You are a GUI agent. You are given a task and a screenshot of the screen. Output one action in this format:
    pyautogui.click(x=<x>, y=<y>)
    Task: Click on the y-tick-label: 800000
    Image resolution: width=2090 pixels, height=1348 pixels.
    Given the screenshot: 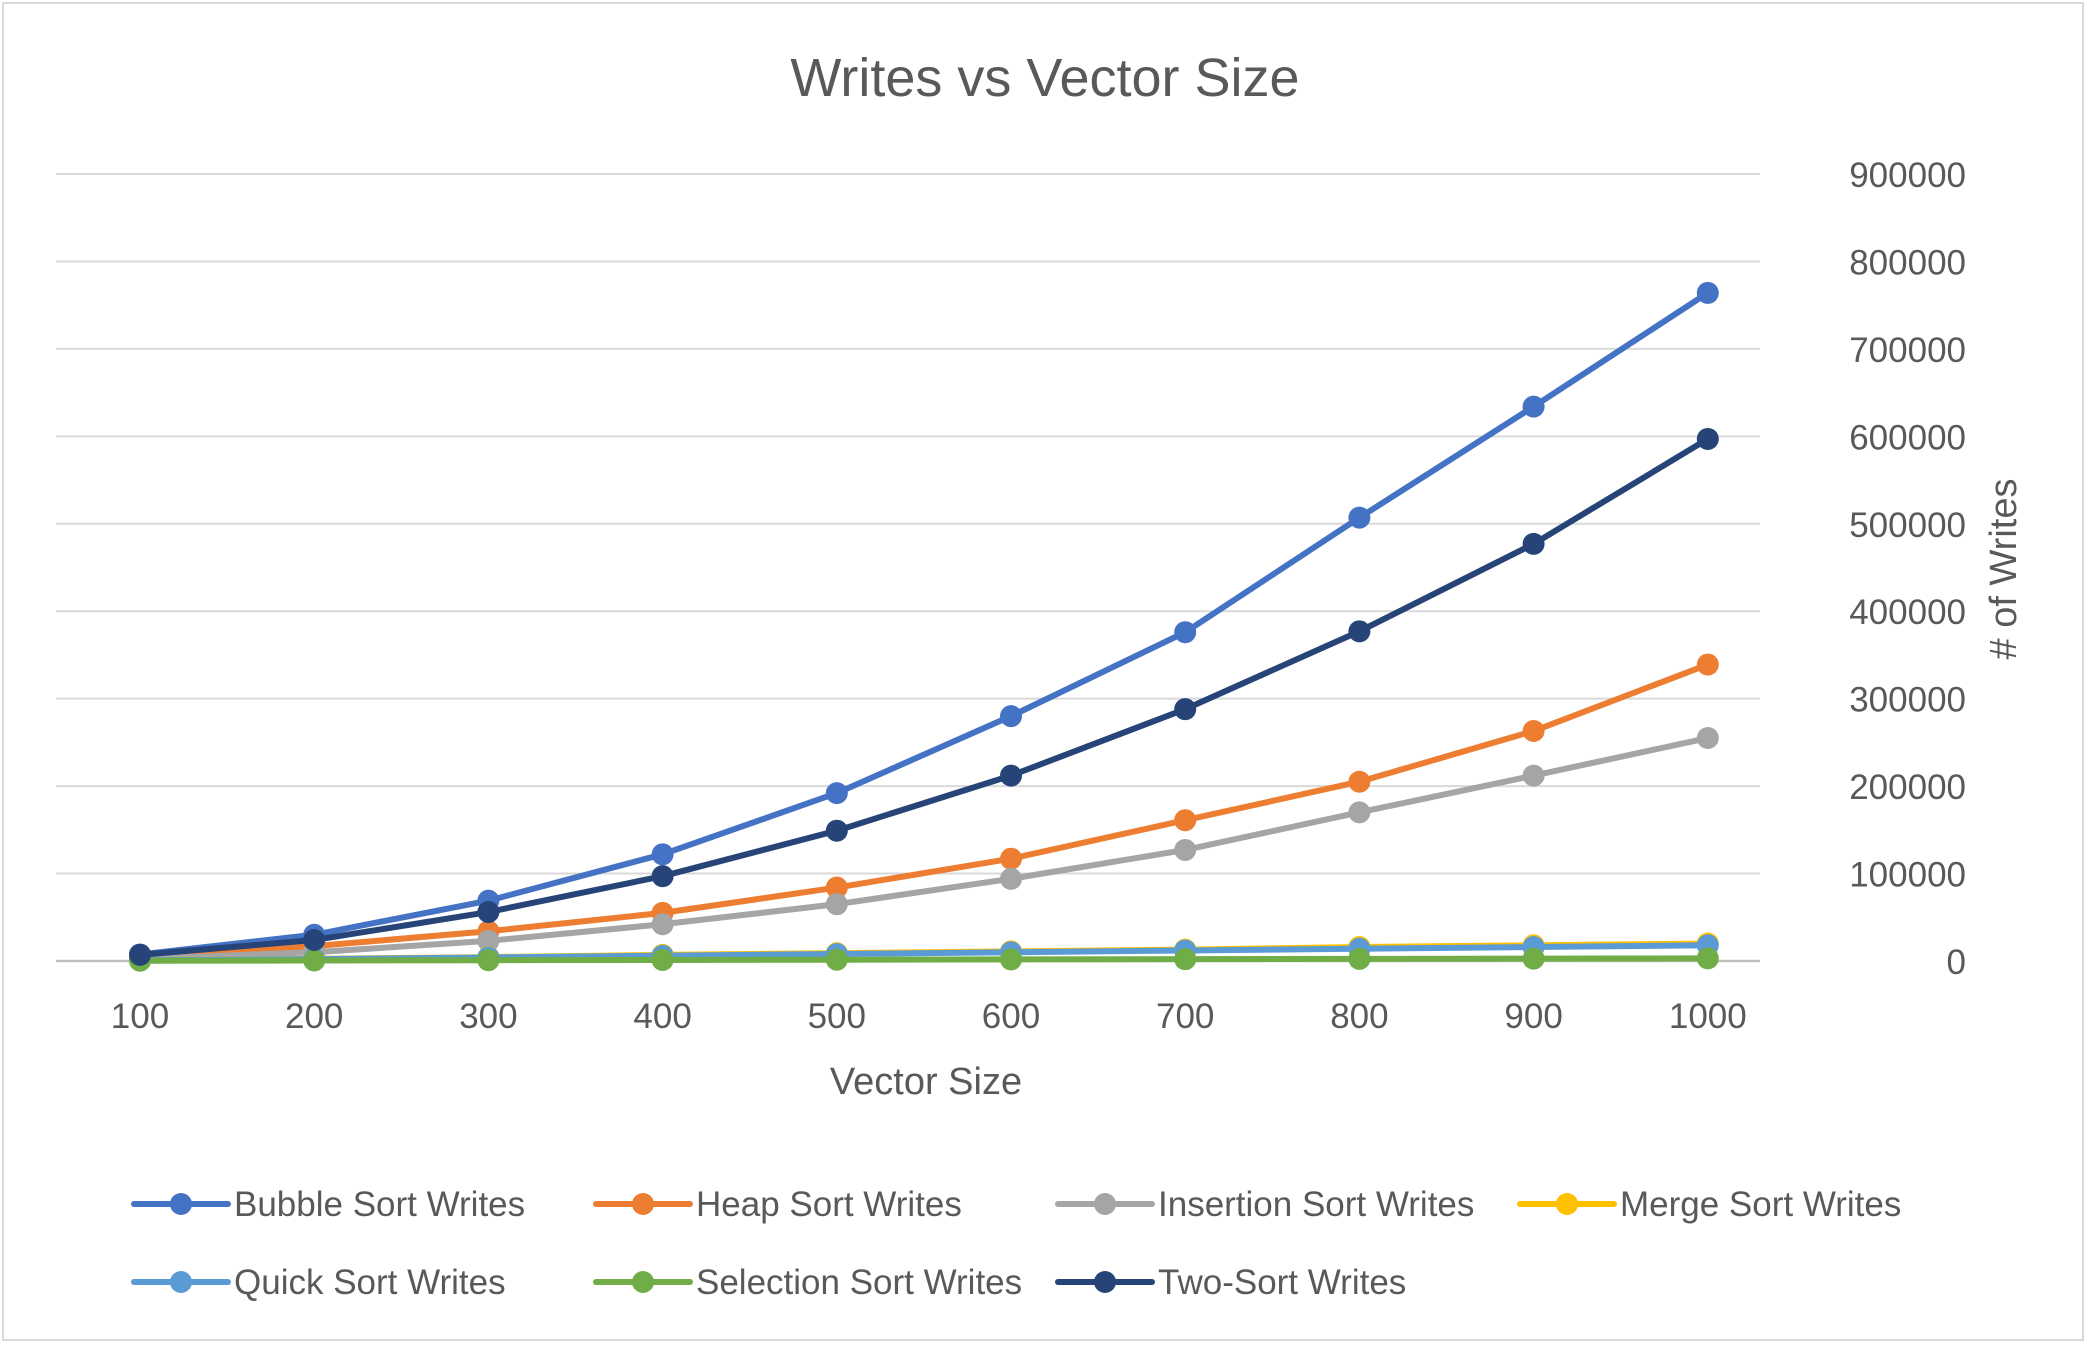 What is the action you would take?
    pyautogui.click(x=1907, y=262)
    